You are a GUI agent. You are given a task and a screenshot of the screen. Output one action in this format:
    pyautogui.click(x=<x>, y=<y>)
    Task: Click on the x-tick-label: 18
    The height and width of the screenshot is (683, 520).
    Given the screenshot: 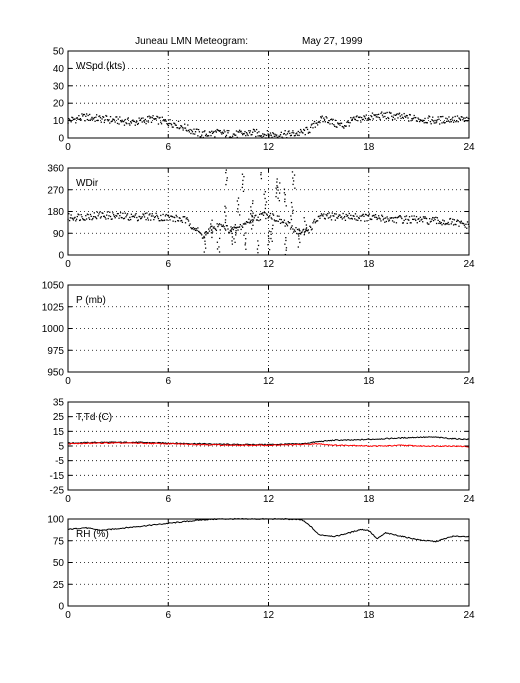 What is the action you would take?
    pyautogui.click(x=369, y=615)
    